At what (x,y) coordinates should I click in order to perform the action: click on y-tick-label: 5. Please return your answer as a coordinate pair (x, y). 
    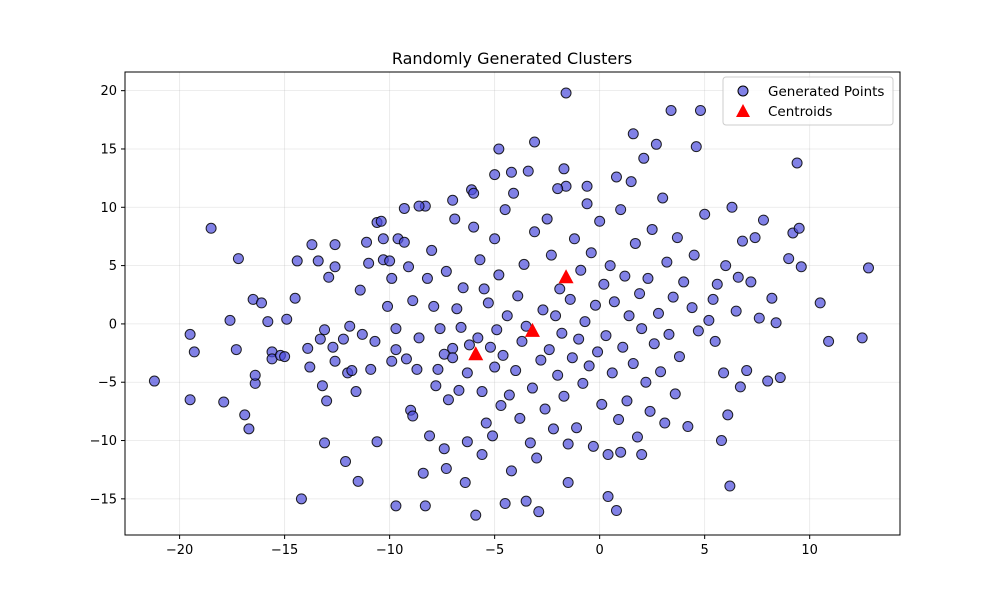
    Looking at the image, I should click on (113, 266).